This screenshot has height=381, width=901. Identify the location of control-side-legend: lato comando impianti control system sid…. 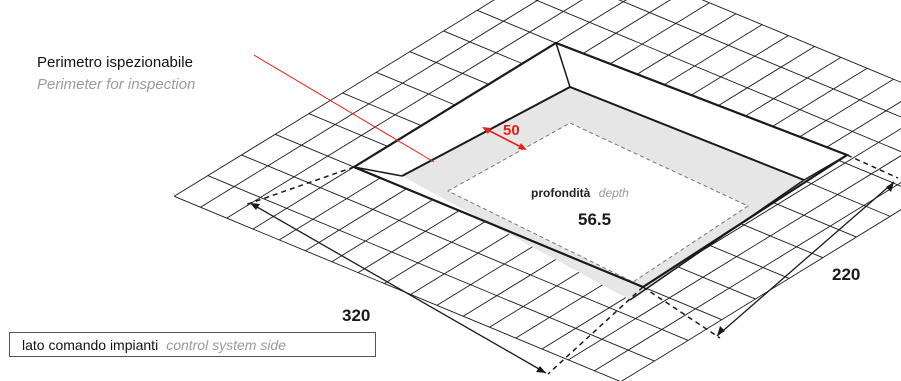
(192, 344).